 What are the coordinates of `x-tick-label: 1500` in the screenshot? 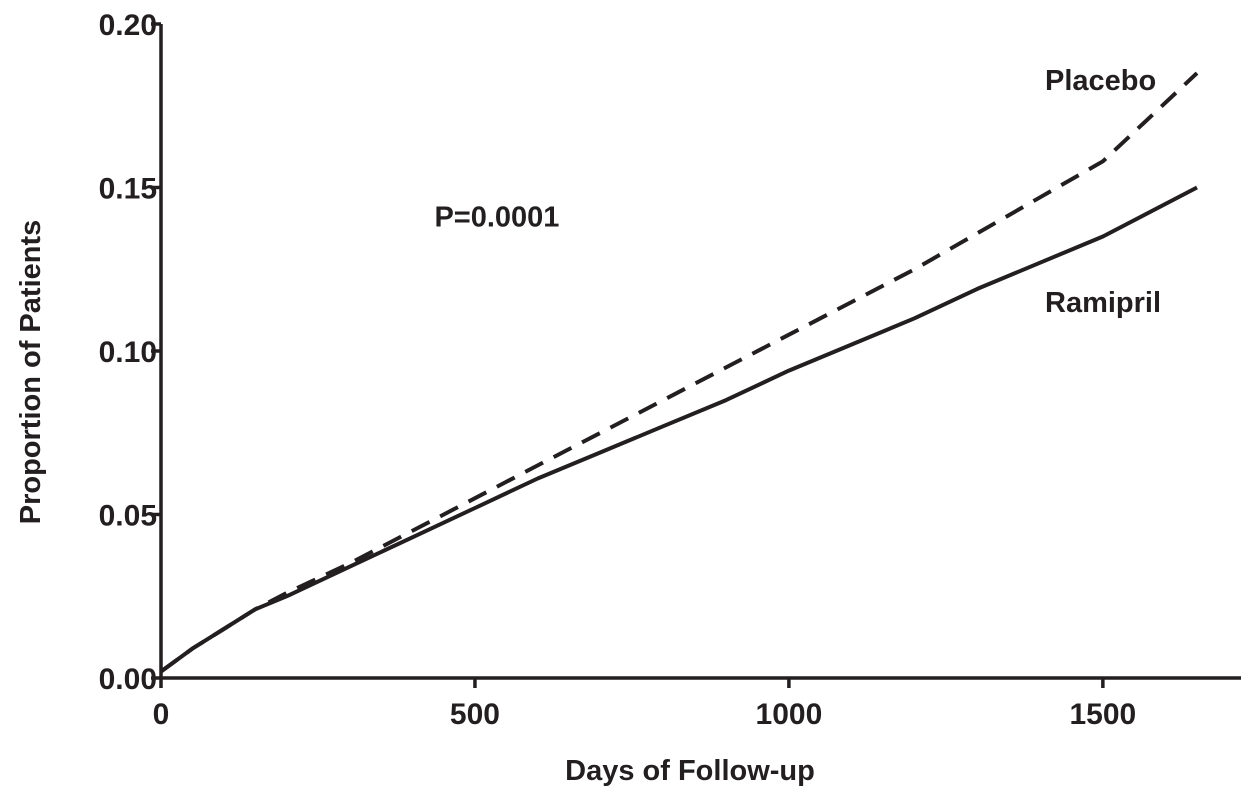 It's located at (1102, 714).